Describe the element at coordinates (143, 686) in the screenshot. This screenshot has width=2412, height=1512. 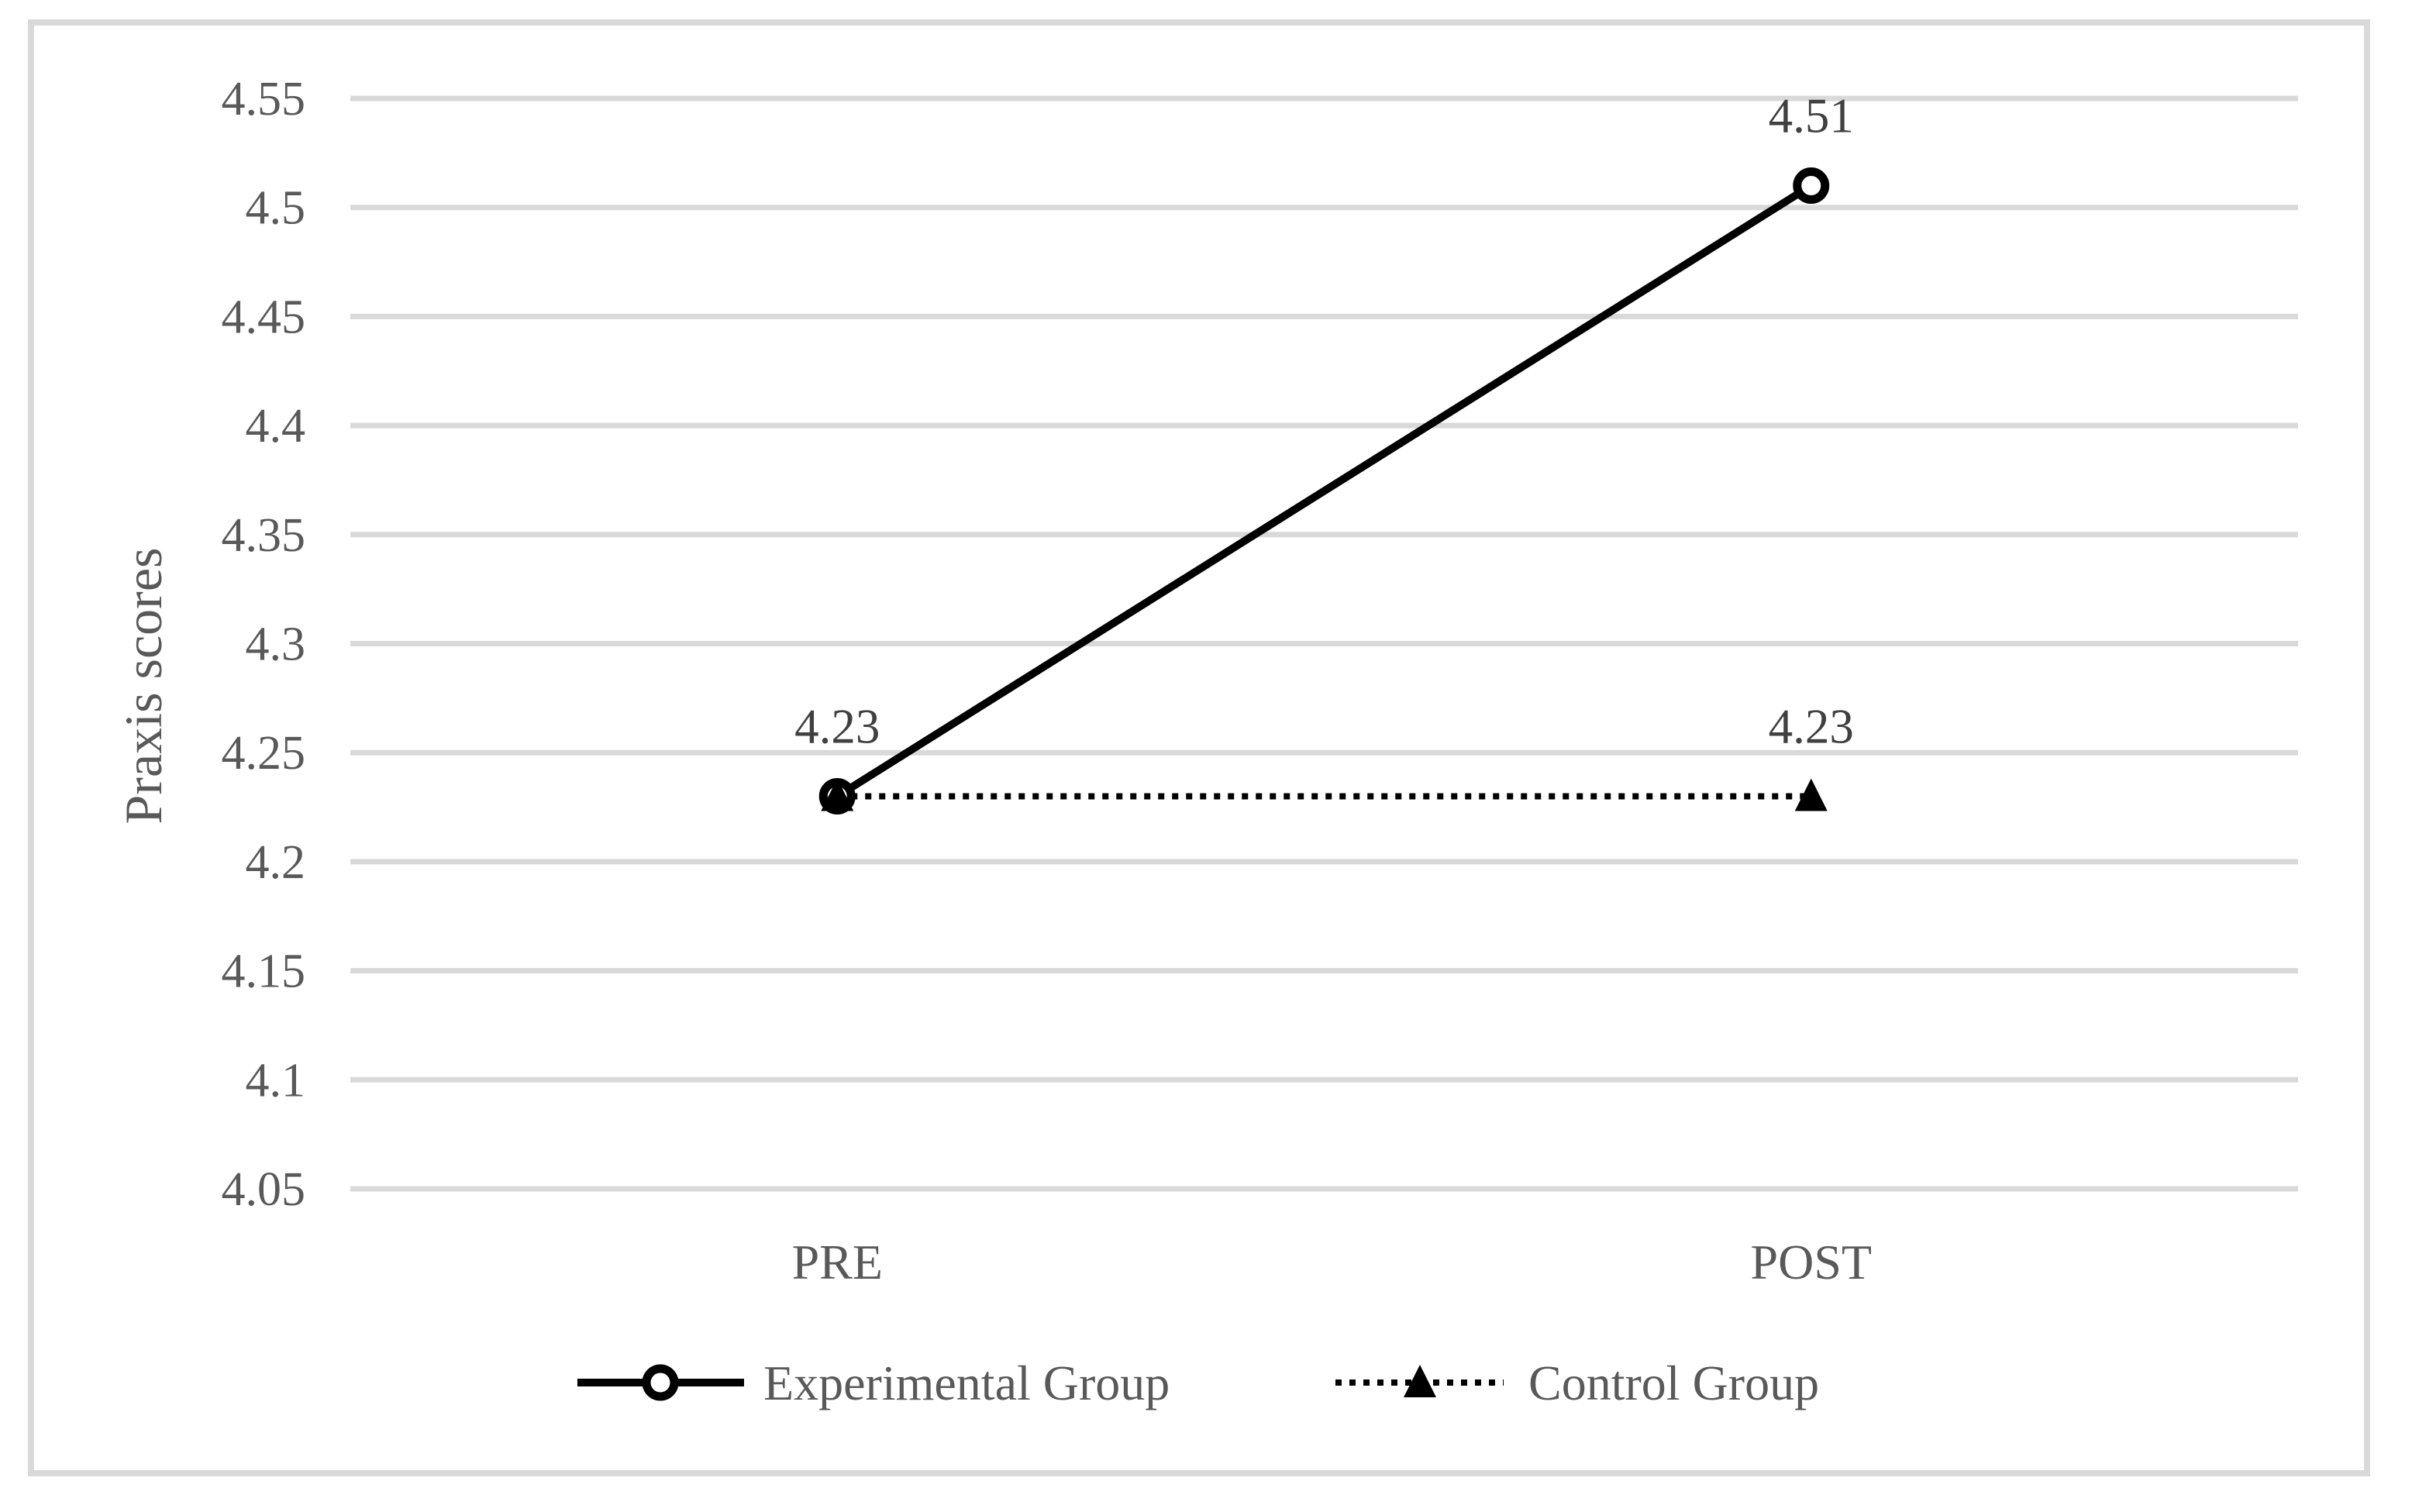
I see `y-axis-title: Praxis scores` at that location.